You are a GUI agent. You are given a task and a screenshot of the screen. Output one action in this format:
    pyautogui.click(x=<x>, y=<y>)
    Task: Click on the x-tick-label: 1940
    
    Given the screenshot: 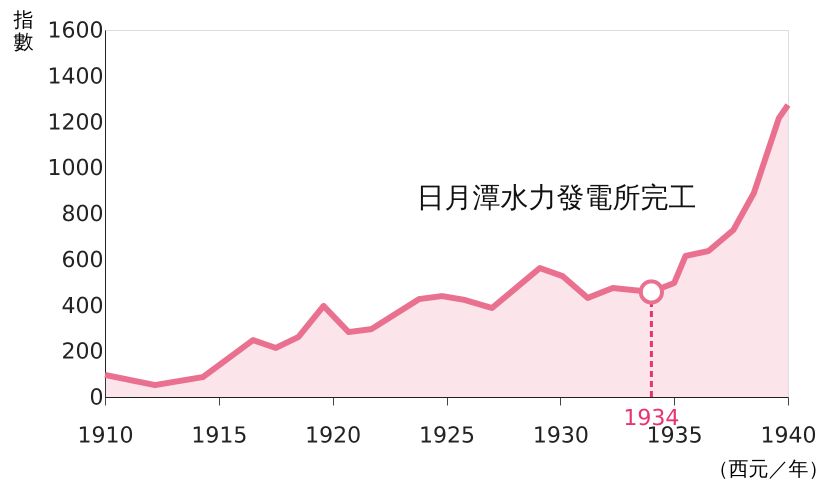 What is the action you would take?
    pyautogui.click(x=788, y=436)
    